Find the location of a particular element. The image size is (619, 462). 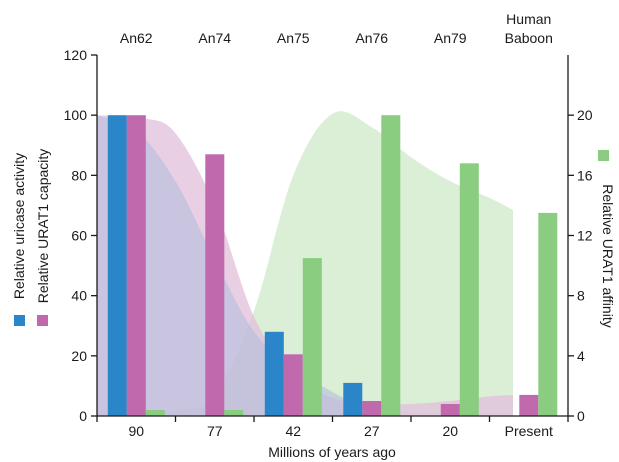

y-right-tick-label: 4 is located at coordinates (581, 356).